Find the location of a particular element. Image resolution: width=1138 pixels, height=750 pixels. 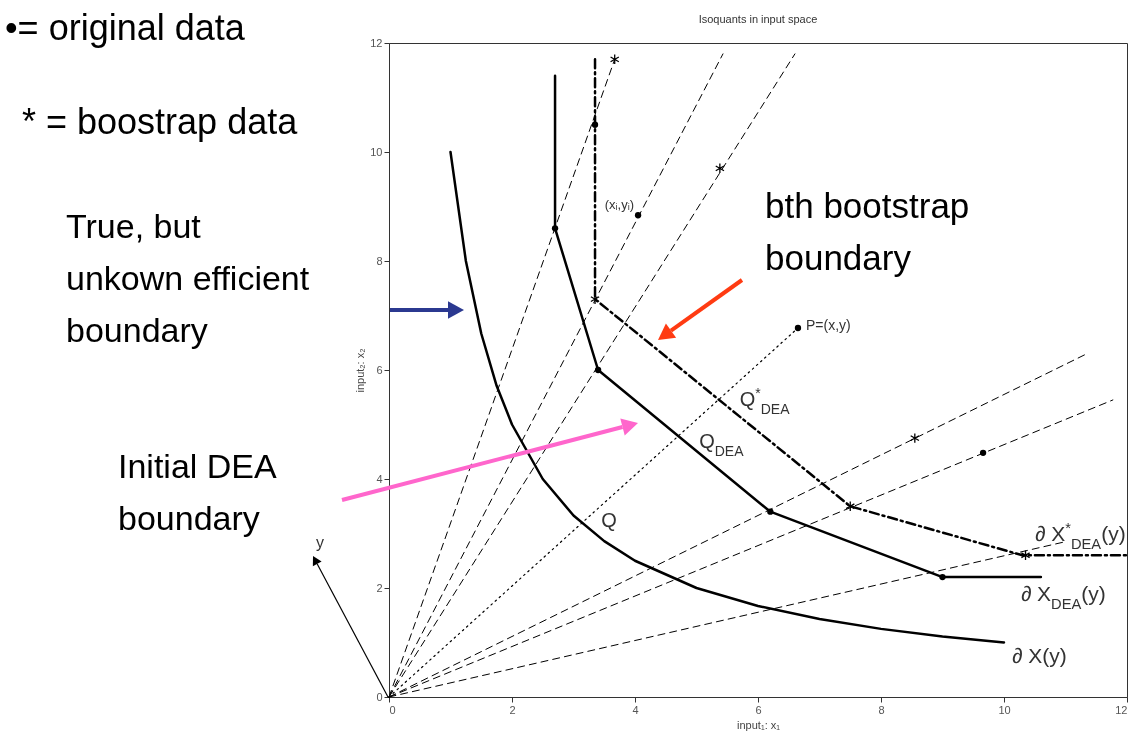

x-tick-label: 10 is located at coordinates (1004, 709).